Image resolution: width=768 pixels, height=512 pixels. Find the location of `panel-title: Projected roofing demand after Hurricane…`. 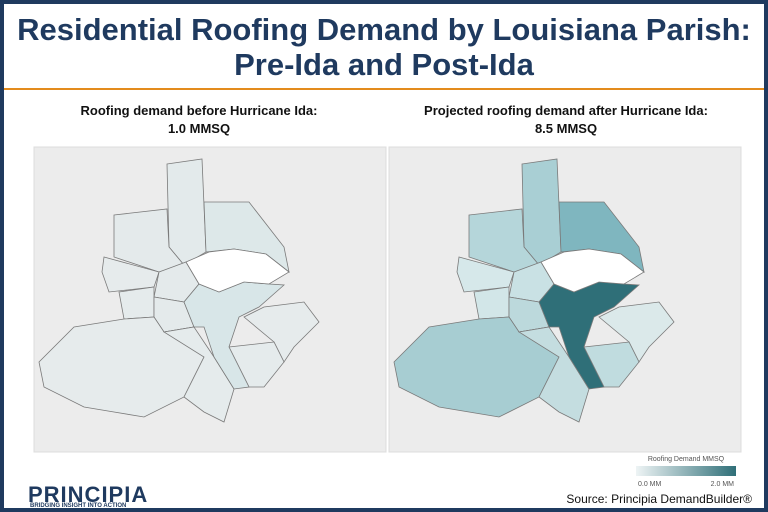

panel-title: Projected roofing demand after Hurricane… is located at coordinates (566, 120).